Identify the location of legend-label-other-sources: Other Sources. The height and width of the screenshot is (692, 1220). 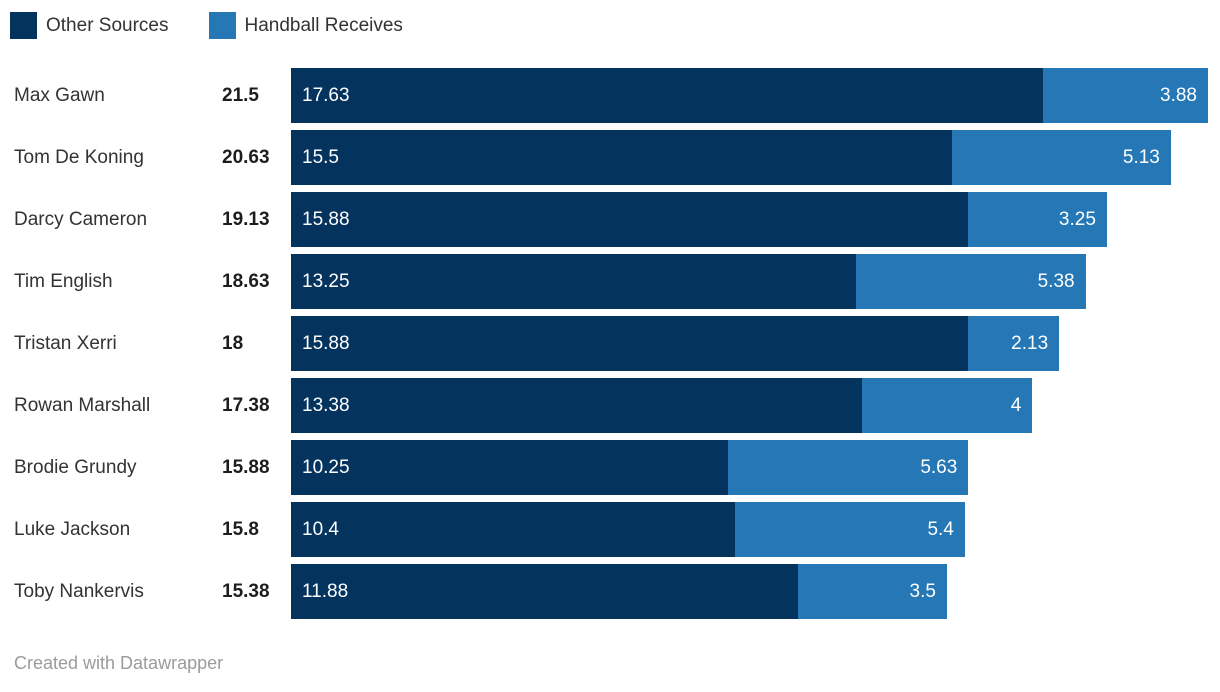
(107, 25).